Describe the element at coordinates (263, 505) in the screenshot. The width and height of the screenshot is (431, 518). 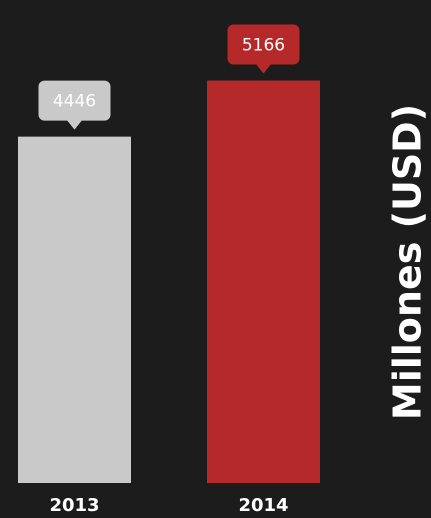
I see `x-tick-label: 2014` at that location.